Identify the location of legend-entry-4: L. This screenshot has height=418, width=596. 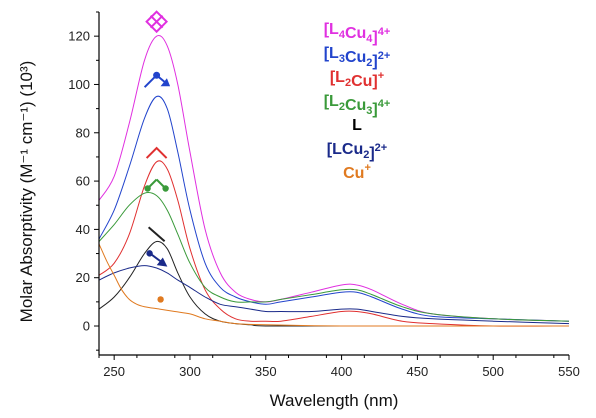
(357, 125).